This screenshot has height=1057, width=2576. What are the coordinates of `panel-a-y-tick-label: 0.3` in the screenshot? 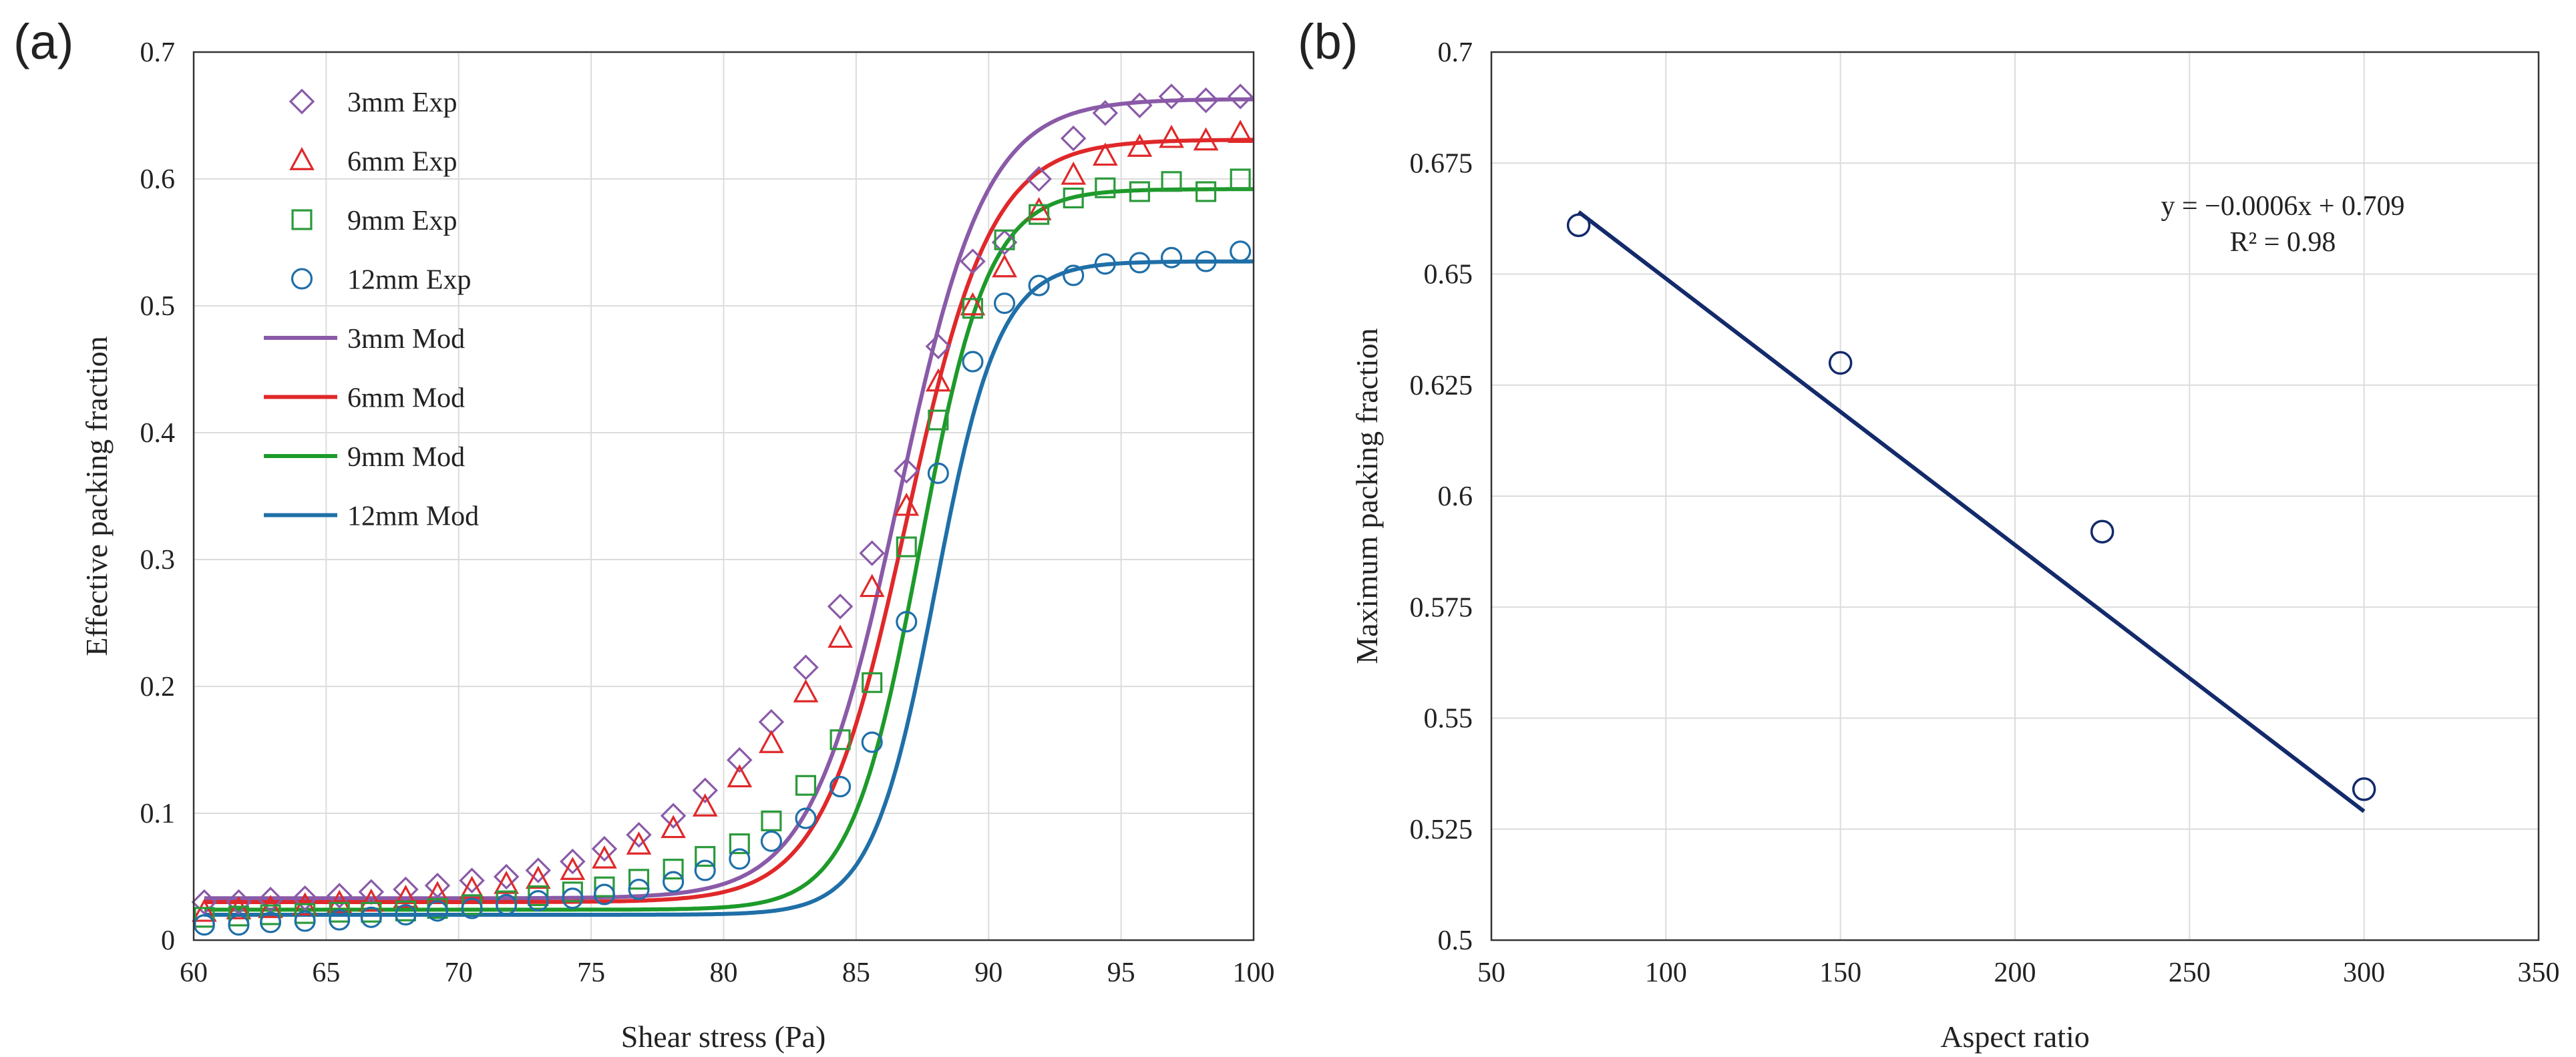 It's located at (158, 560).